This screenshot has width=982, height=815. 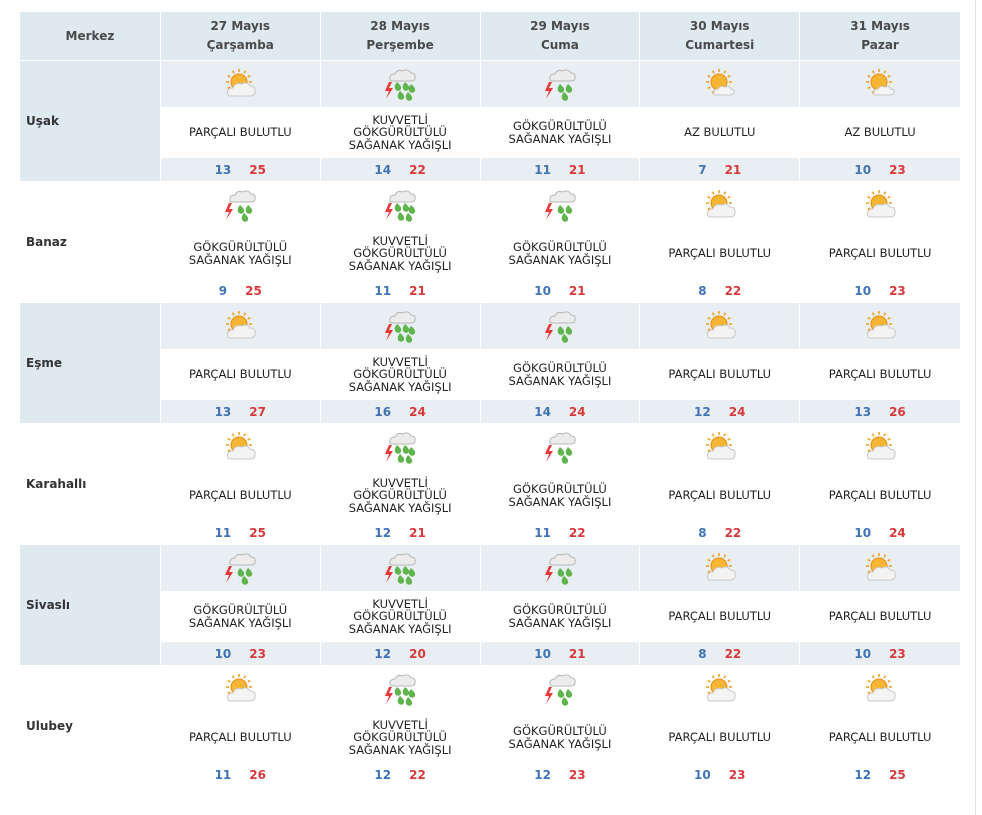 I want to click on header-day-4: 30 Mayıs Cumartesi, so click(x=720, y=36).